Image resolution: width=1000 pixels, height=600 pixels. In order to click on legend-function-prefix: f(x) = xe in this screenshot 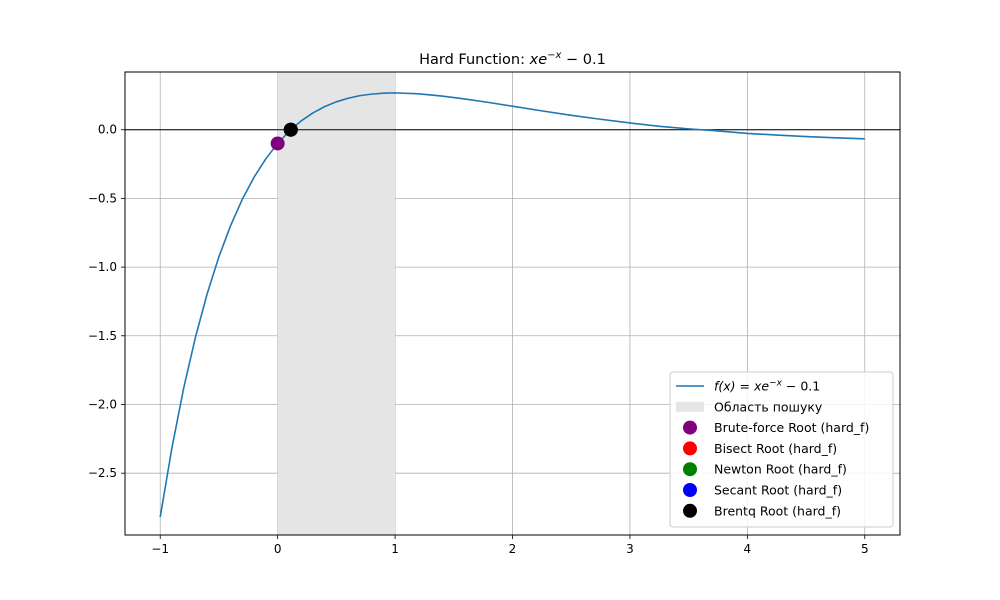, I will do `click(741, 386)`.